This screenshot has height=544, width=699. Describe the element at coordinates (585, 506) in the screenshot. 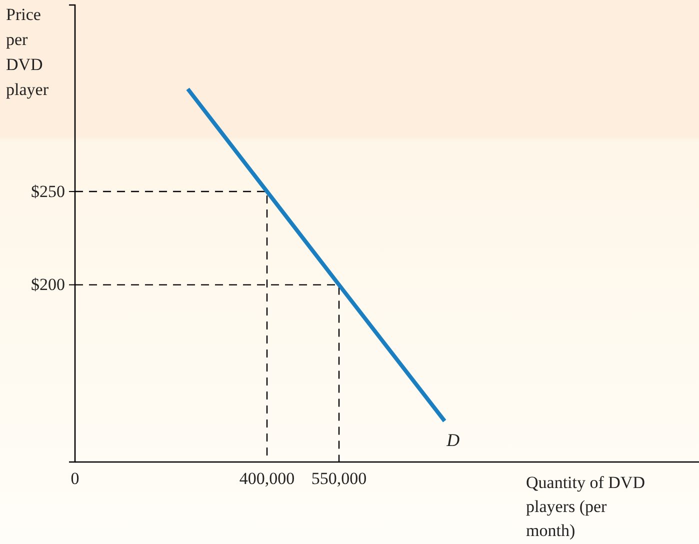

I see `x-axis-title: Quantity of DVD players (per month)` at that location.